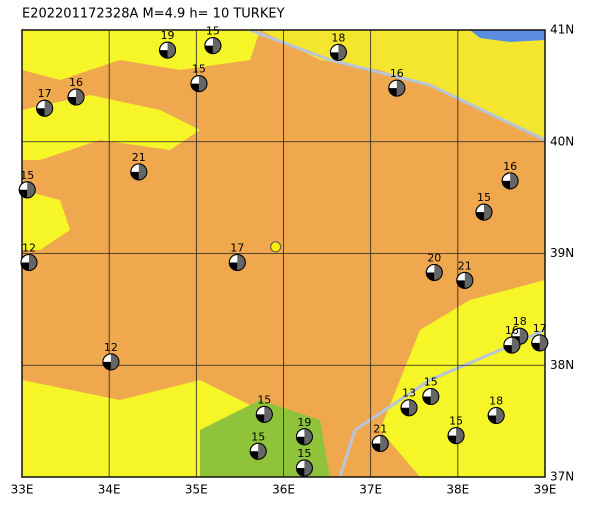 The image size is (589, 505). I want to click on lon-tick-label: 33E, so click(22, 490).